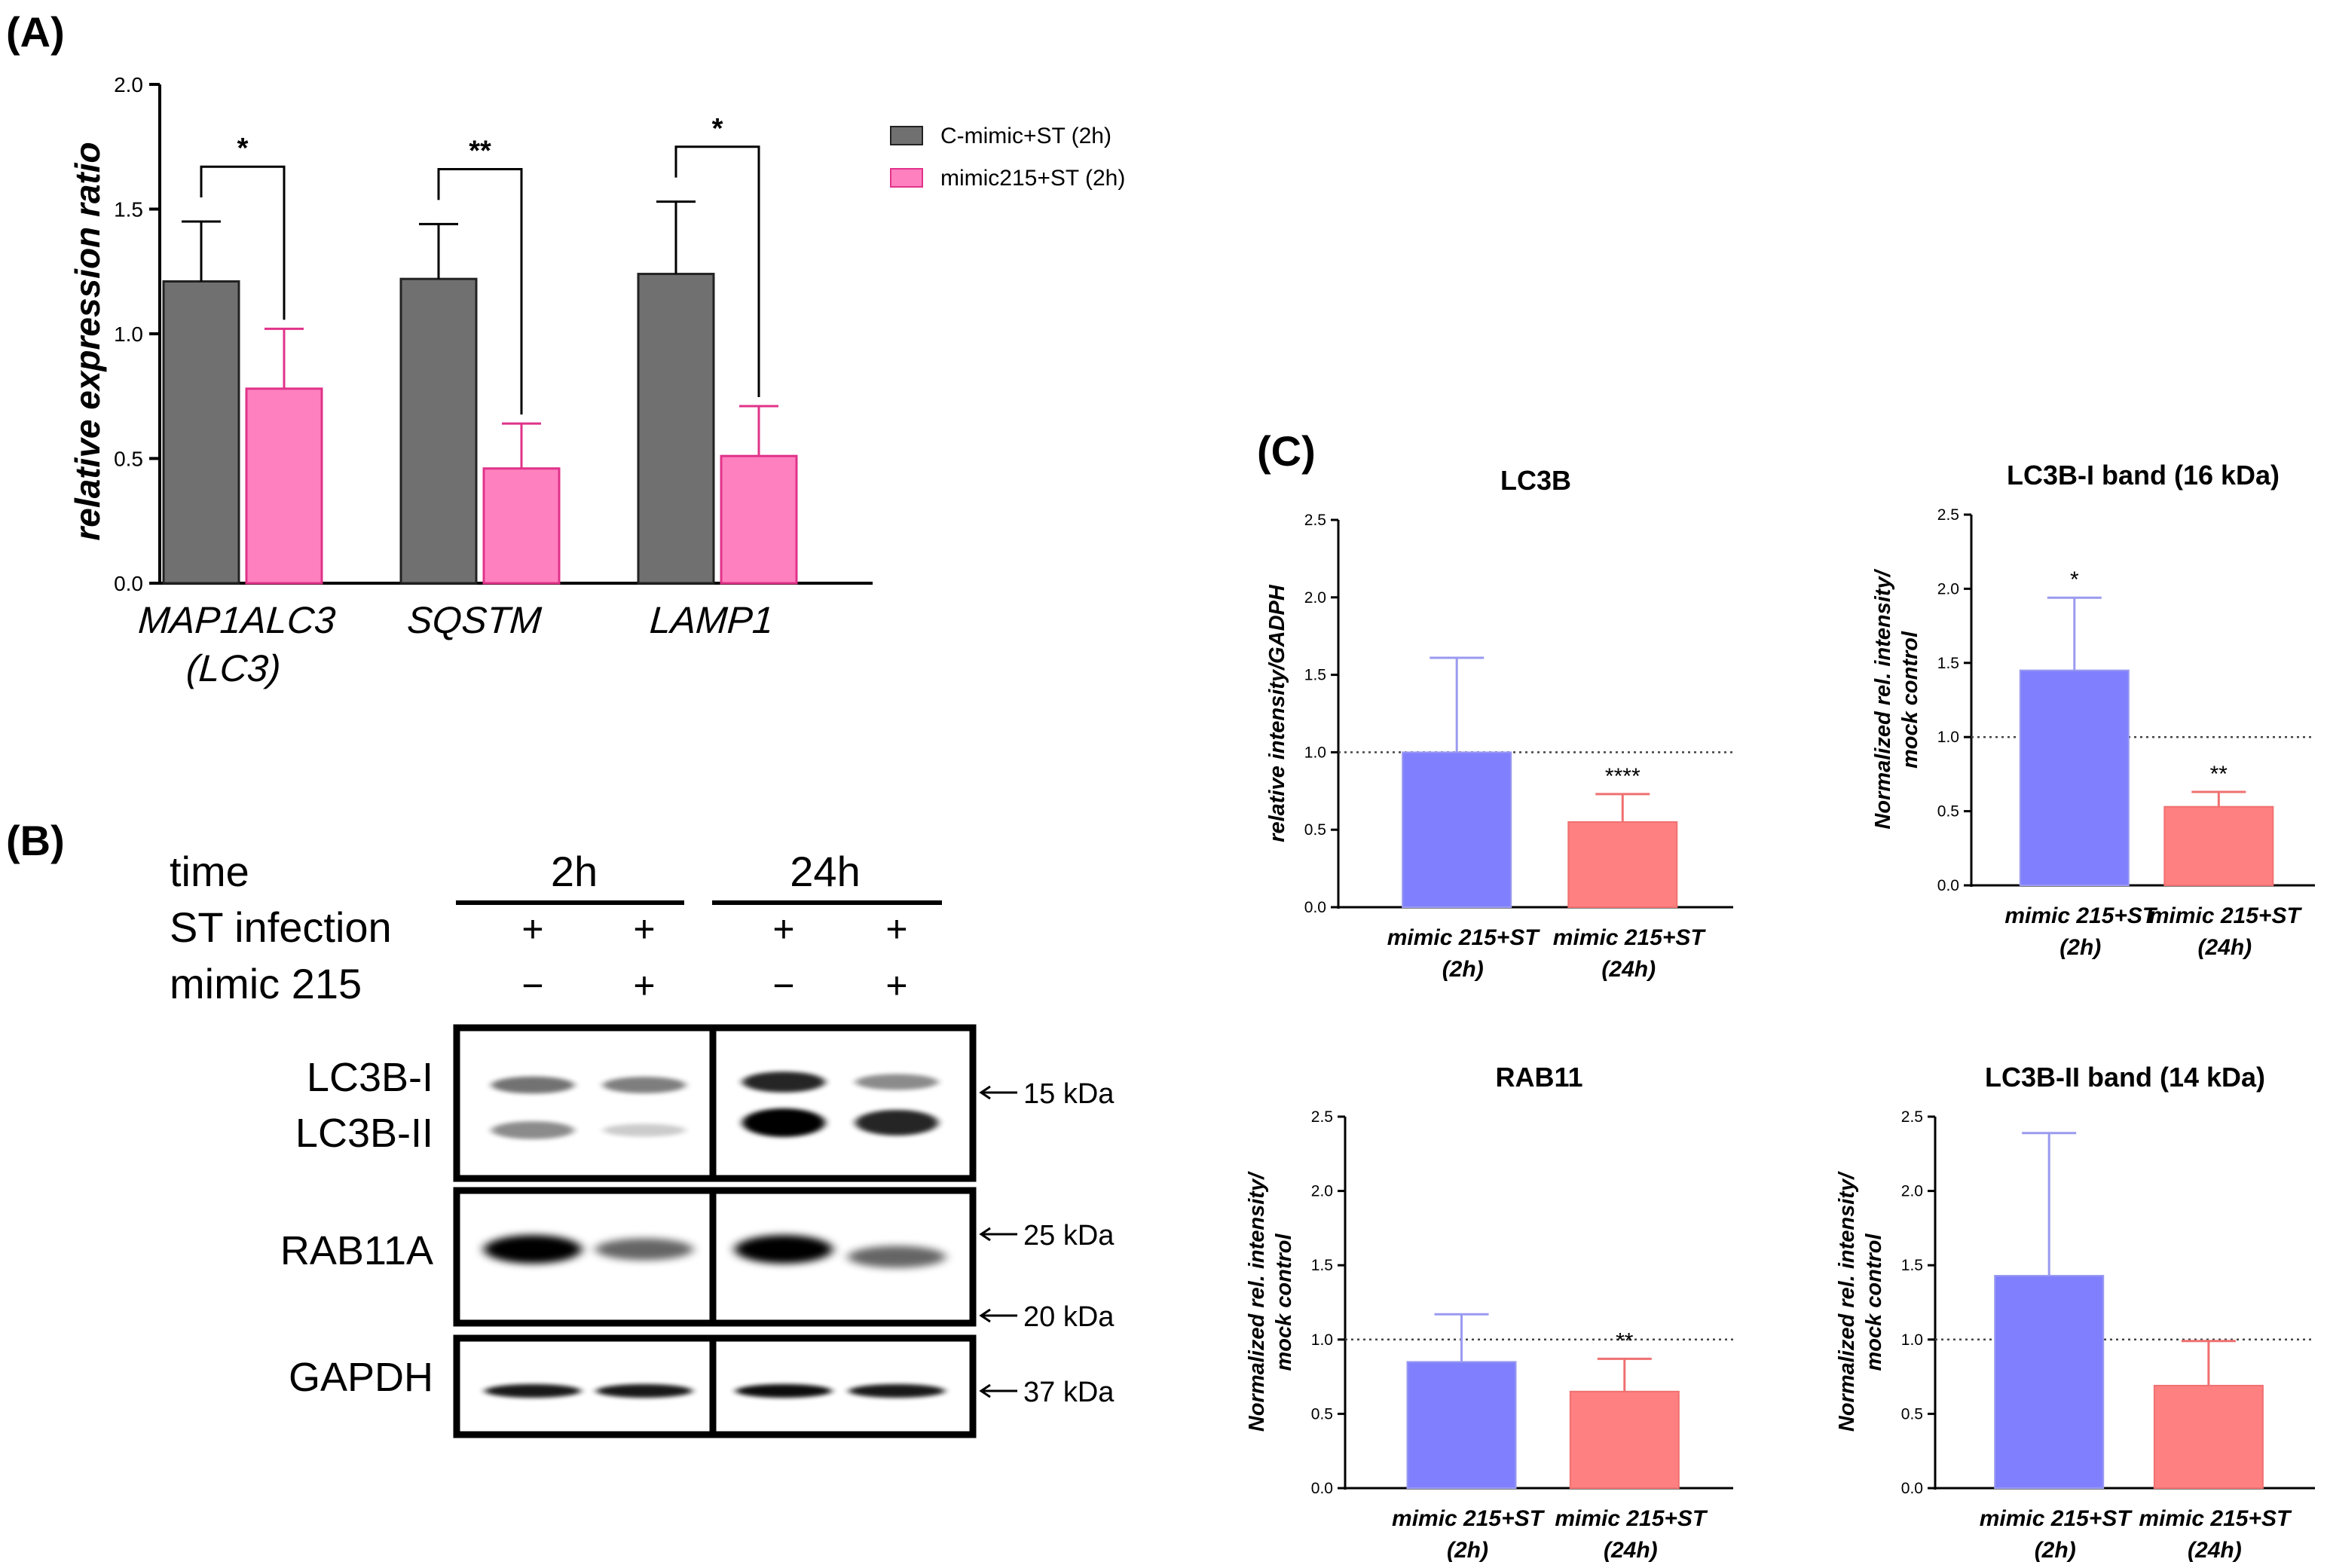 The height and width of the screenshot is (1568, 2327). What do you see at coordinates (1277, 713) in the screenshot?
I see `y-axis-title: relative intensity/GADPH` at bounding box center [1277, 713].